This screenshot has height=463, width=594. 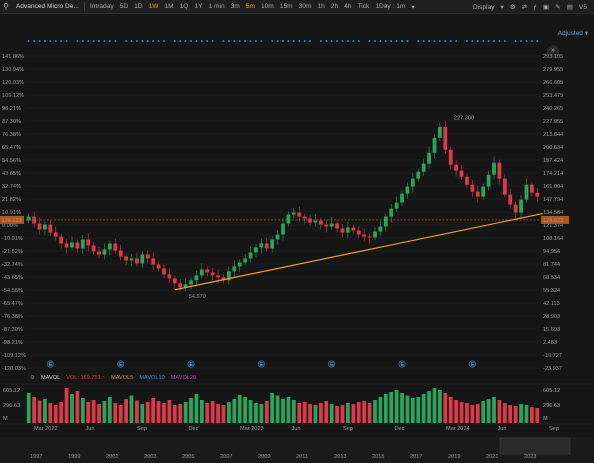 What do you see at coordinates (12, 219) in the screenshot?
I see `current-left-badge` at bounding box center [12, 219].